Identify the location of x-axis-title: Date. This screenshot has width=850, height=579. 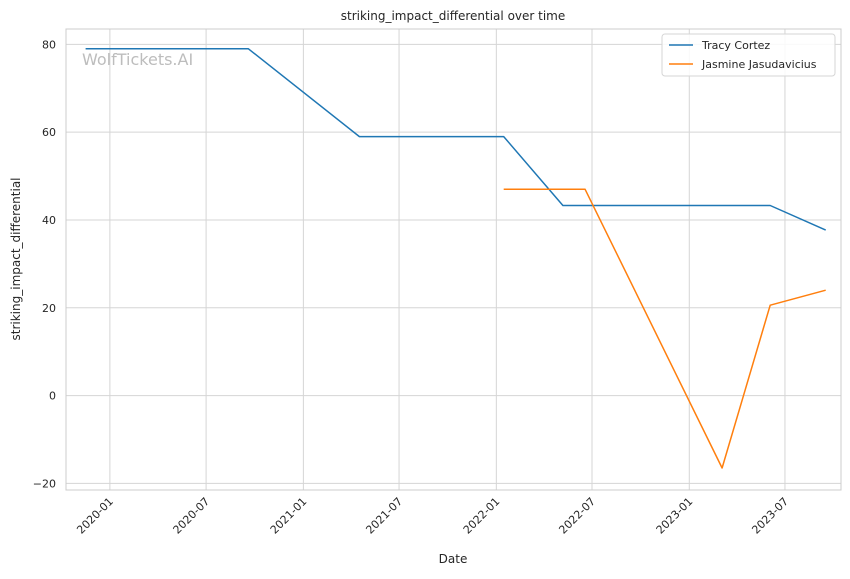
(453, 559).